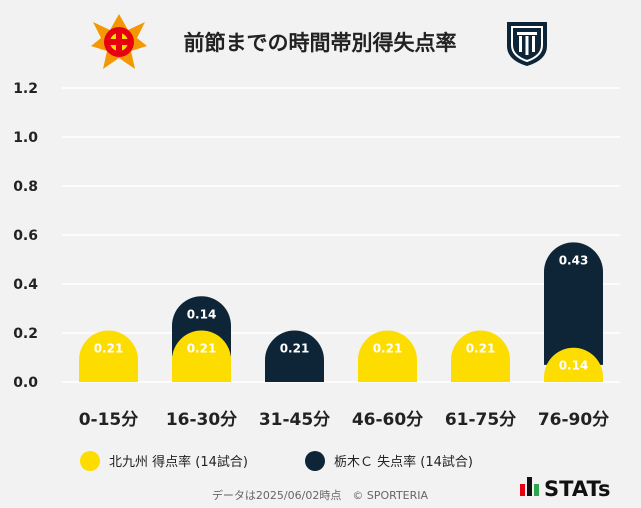 Image resolution: width=641 pixels, height=508 pixels. Describe the element at coordinates (574, 260) in the screenshot. I see `data-label-away: 0.43` at that location.